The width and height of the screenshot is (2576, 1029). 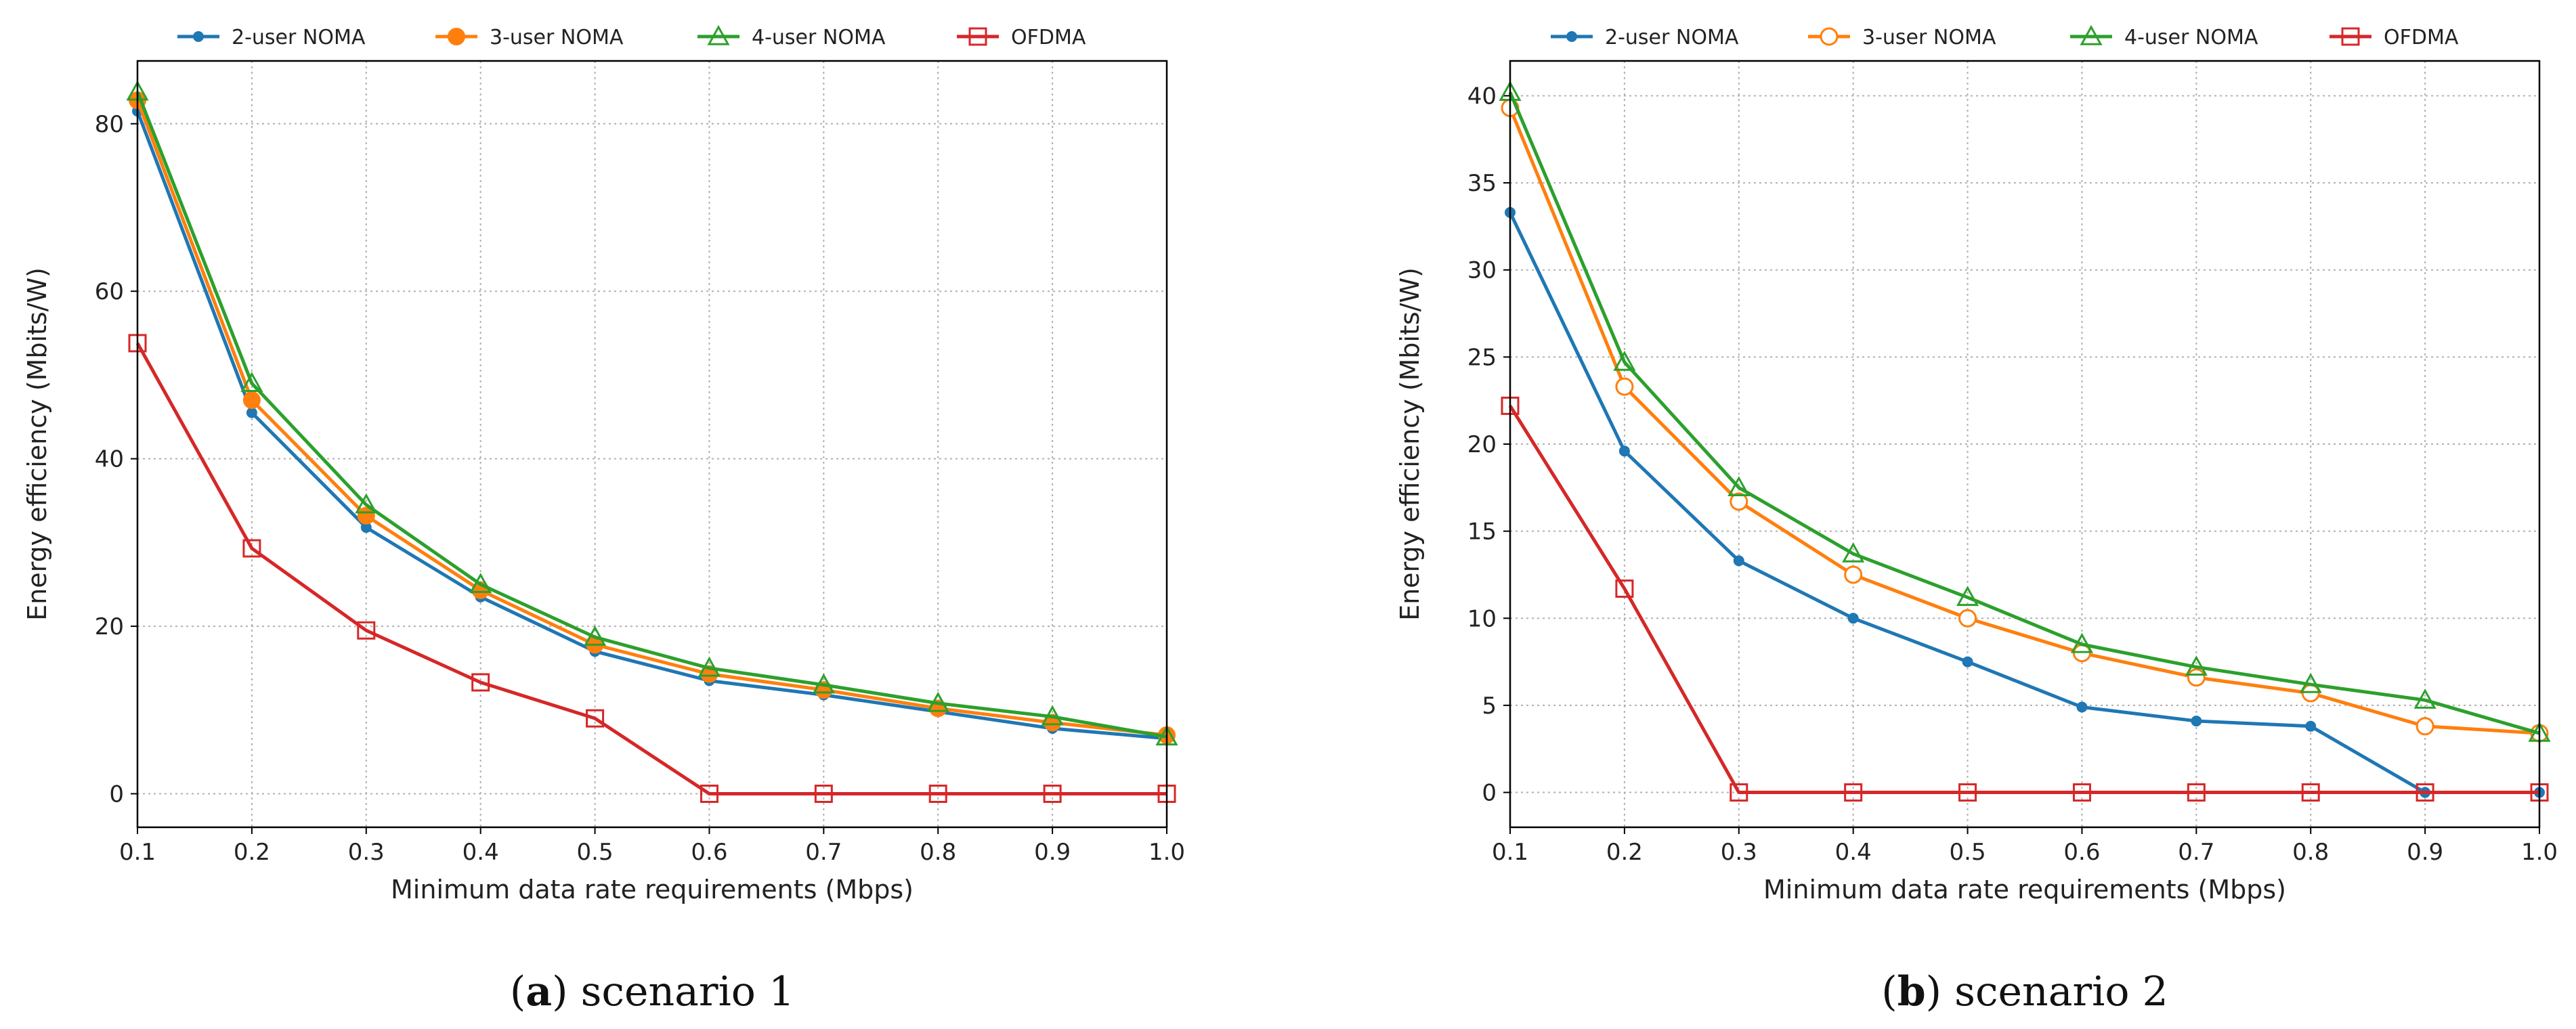 I want to click on x-tick-label: 0.6, so click(x=709, y=852).